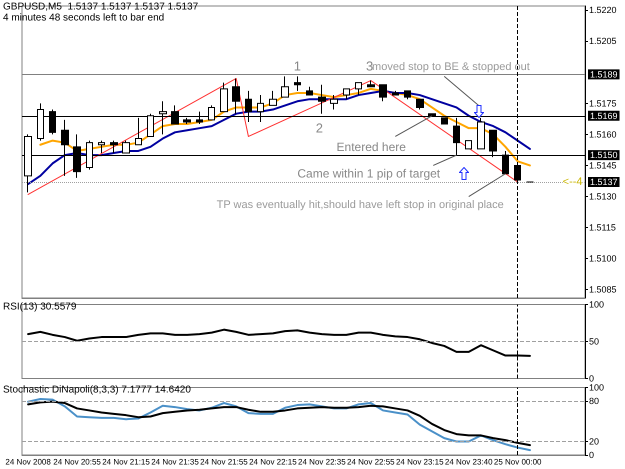 The image size is (625, 469). What do you see at coordinates (371, 462) in the screenshot?
I see `x-tick-label: 24 Nov 22:55` at bounding box center [371, 462].